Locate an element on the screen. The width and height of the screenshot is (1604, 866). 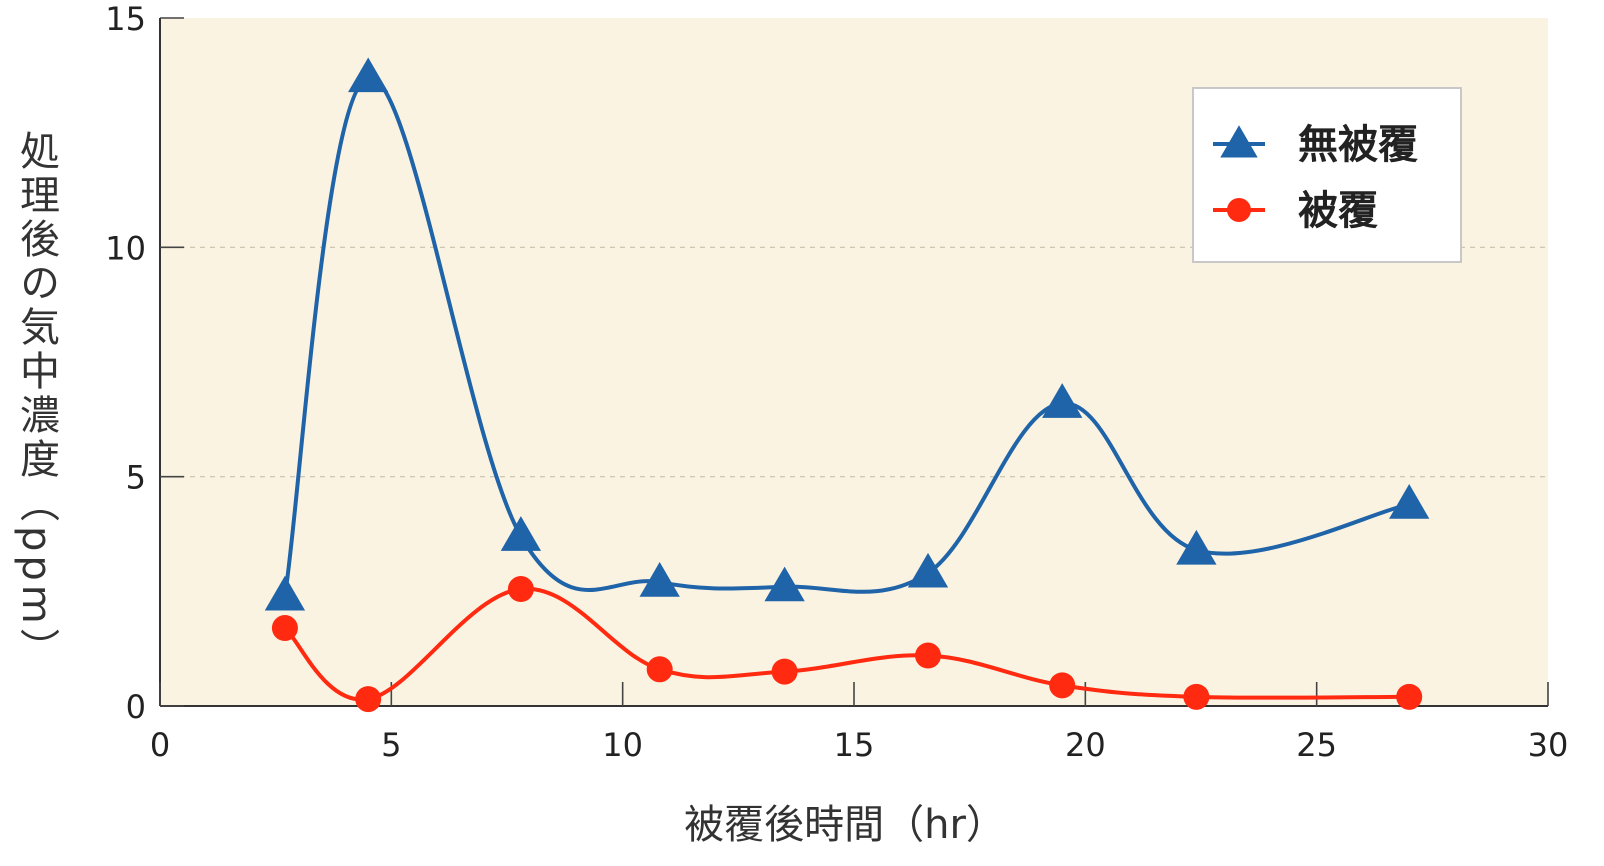
legend-box is located at coordinates (1327, 175).